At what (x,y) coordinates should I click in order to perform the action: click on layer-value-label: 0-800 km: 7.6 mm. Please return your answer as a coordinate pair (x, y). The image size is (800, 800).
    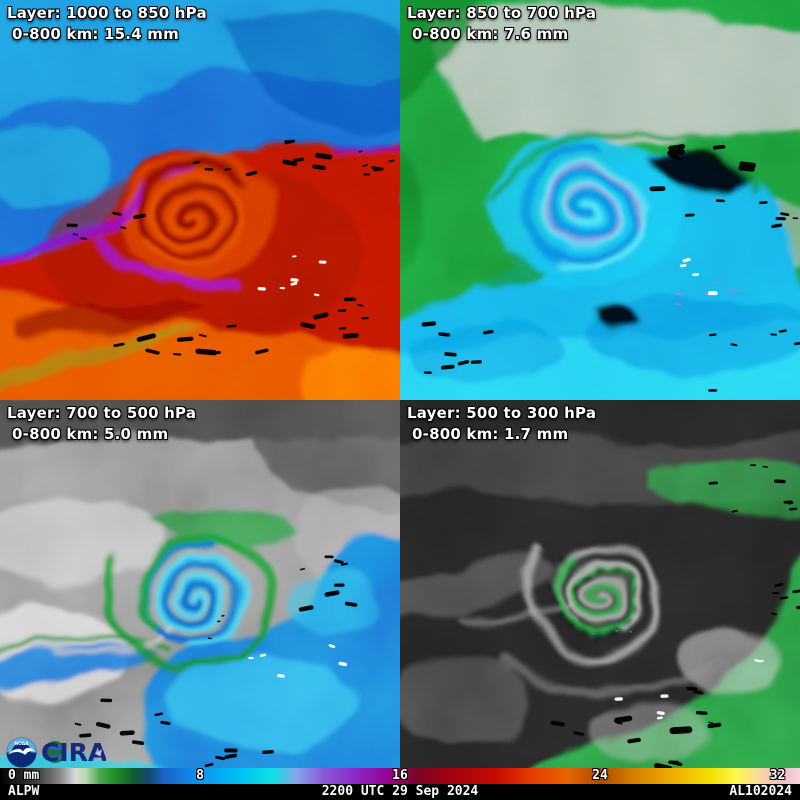
    Looking at the image, I should click on (490, 34).